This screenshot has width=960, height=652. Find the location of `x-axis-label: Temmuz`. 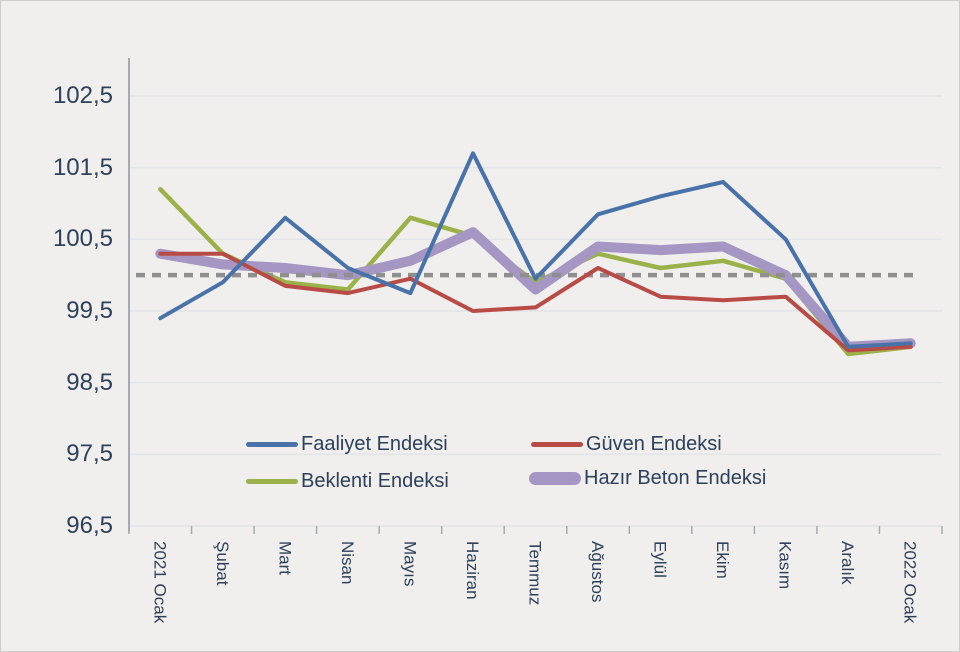

x-axis-label: Temmuz is located at coordinates (535, 573).